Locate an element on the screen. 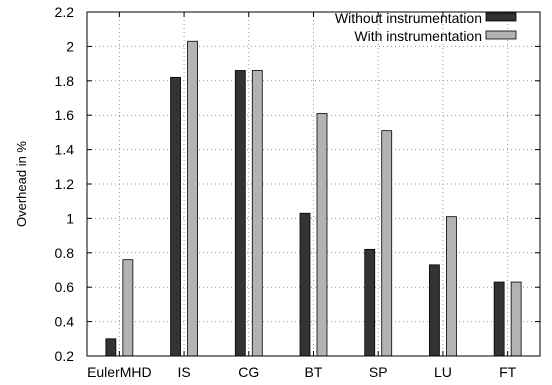  legend-label-with: With instrumentation is located at coordinates (418, 36).